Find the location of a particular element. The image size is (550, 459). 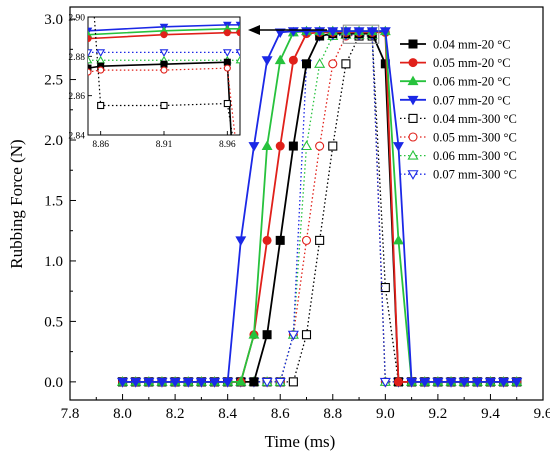

x-tick-label: 8.6 is located at coordinates (280, 414).